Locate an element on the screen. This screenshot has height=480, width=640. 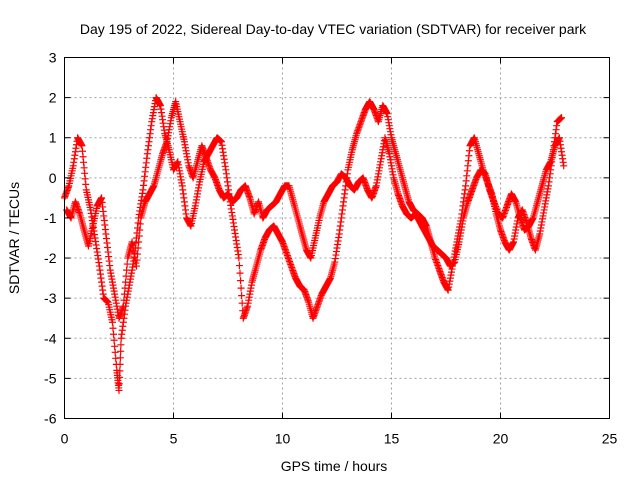
y-tick-label: -6 is located at coordinates (50, 419).